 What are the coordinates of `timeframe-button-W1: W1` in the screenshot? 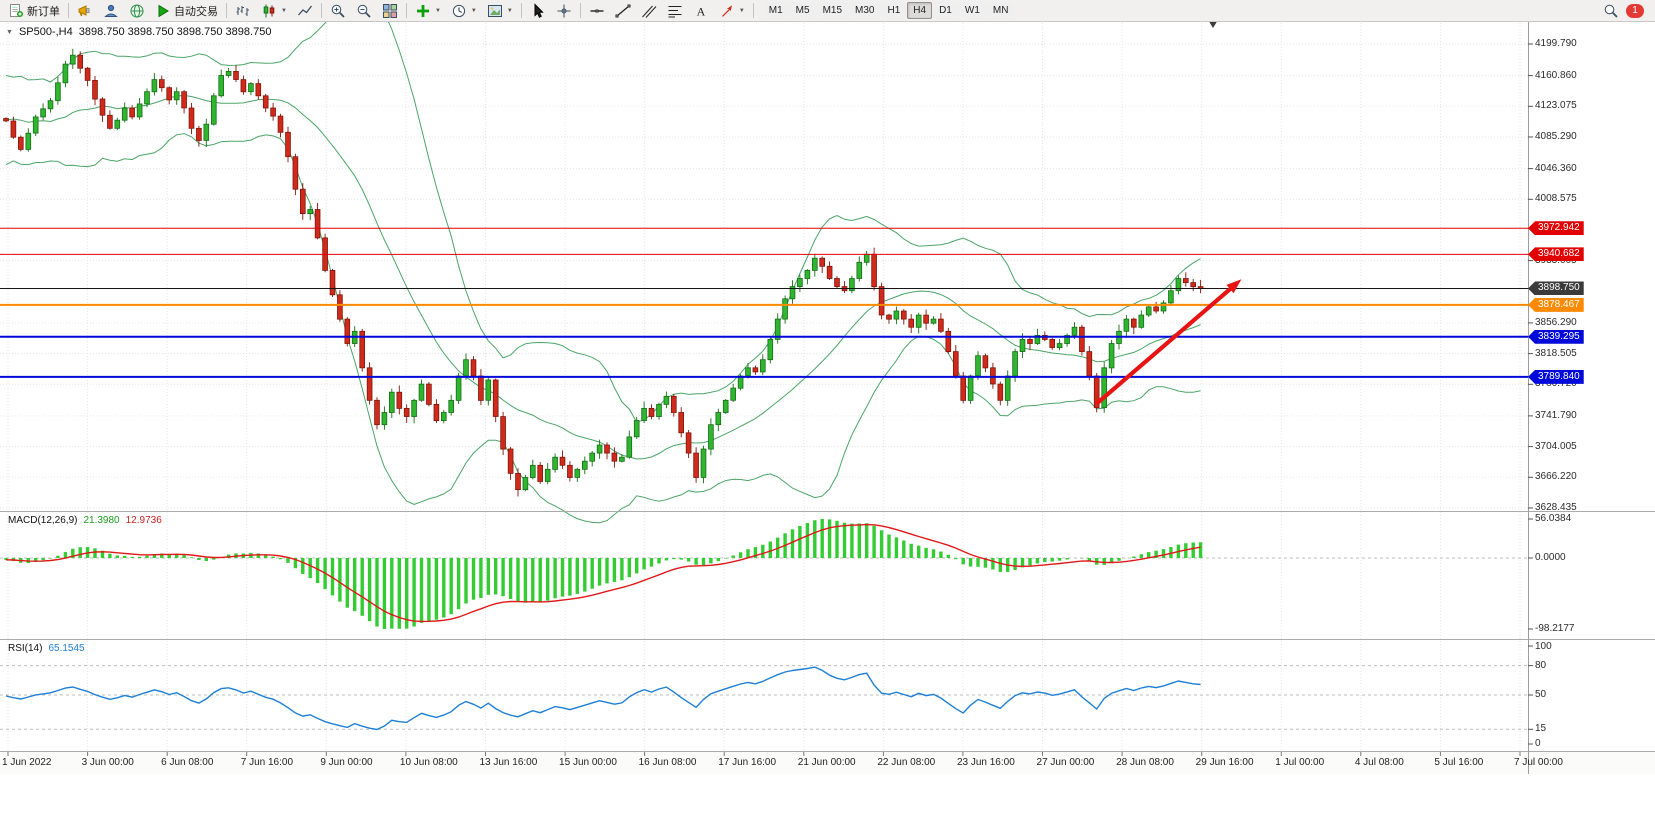 It's located at (972, 10).